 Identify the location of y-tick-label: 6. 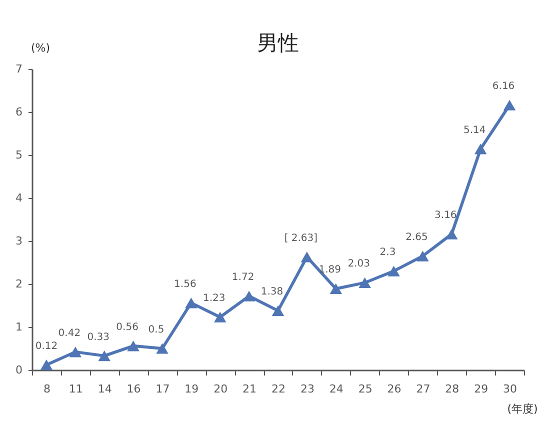
(19, 112).